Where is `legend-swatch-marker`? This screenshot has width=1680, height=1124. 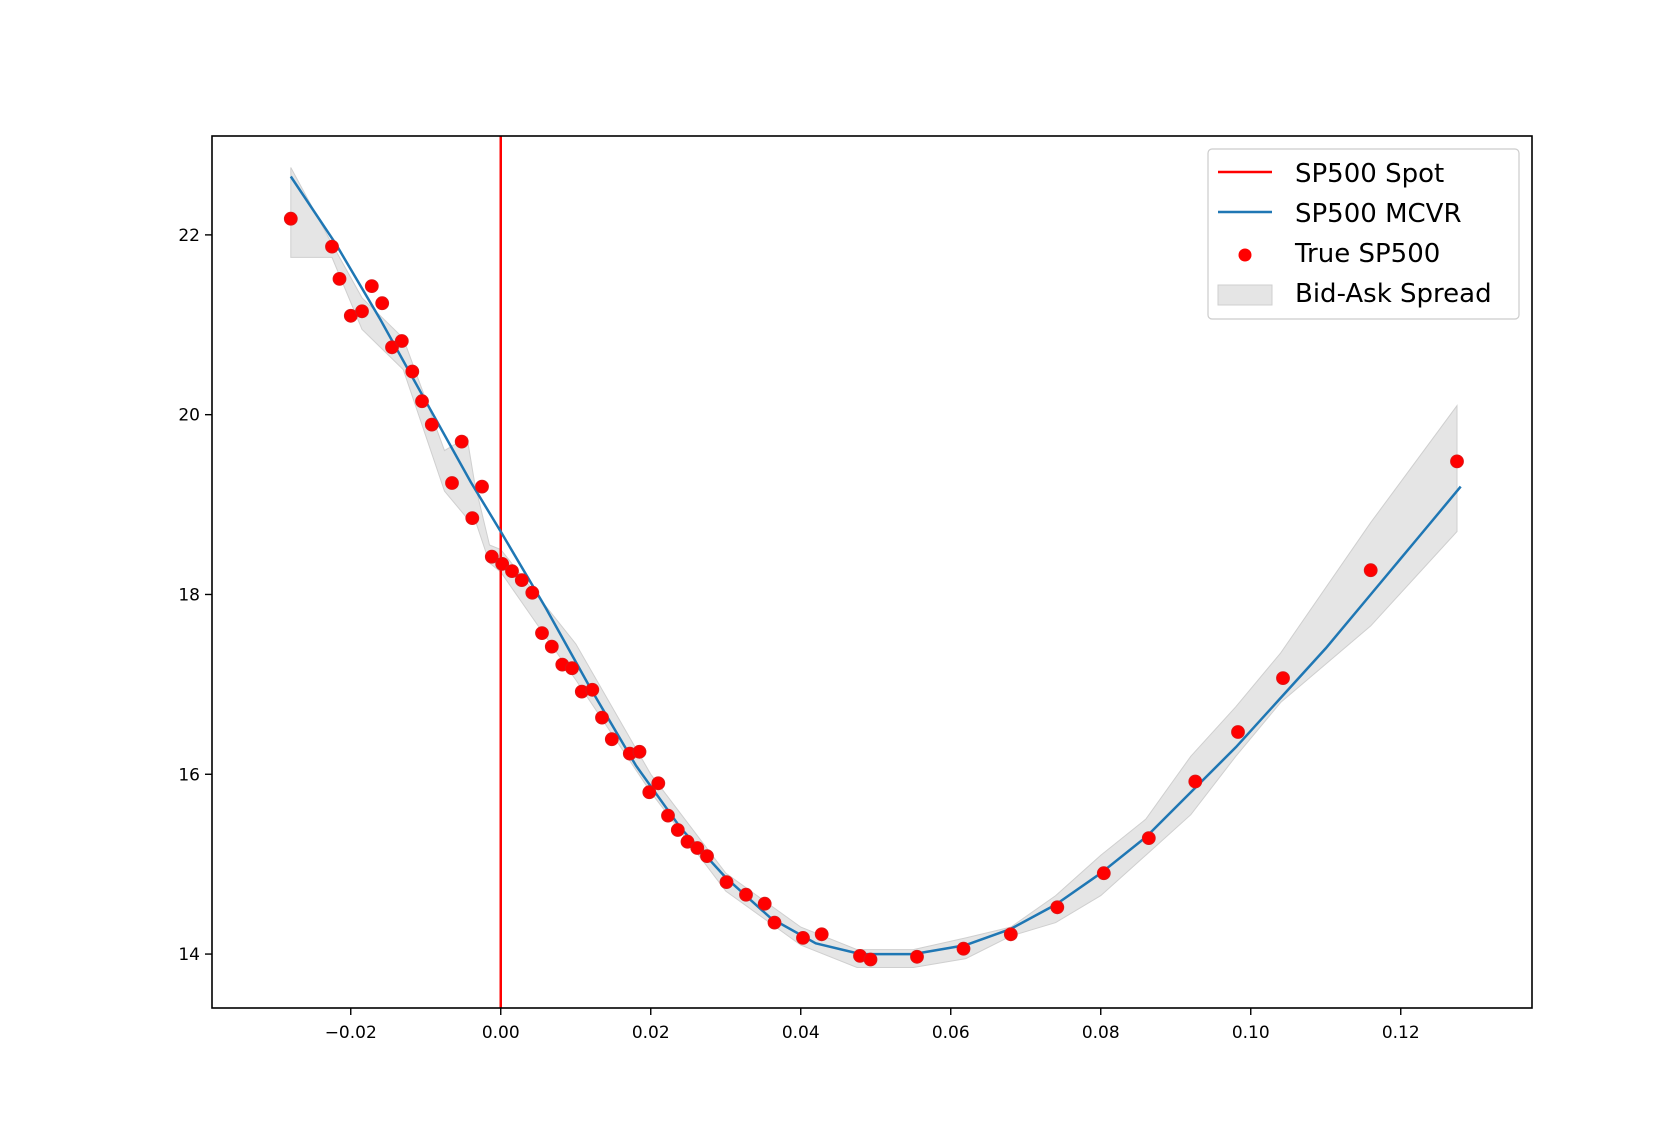 legend-swatch-marker is located at coordinates (1245, 255).